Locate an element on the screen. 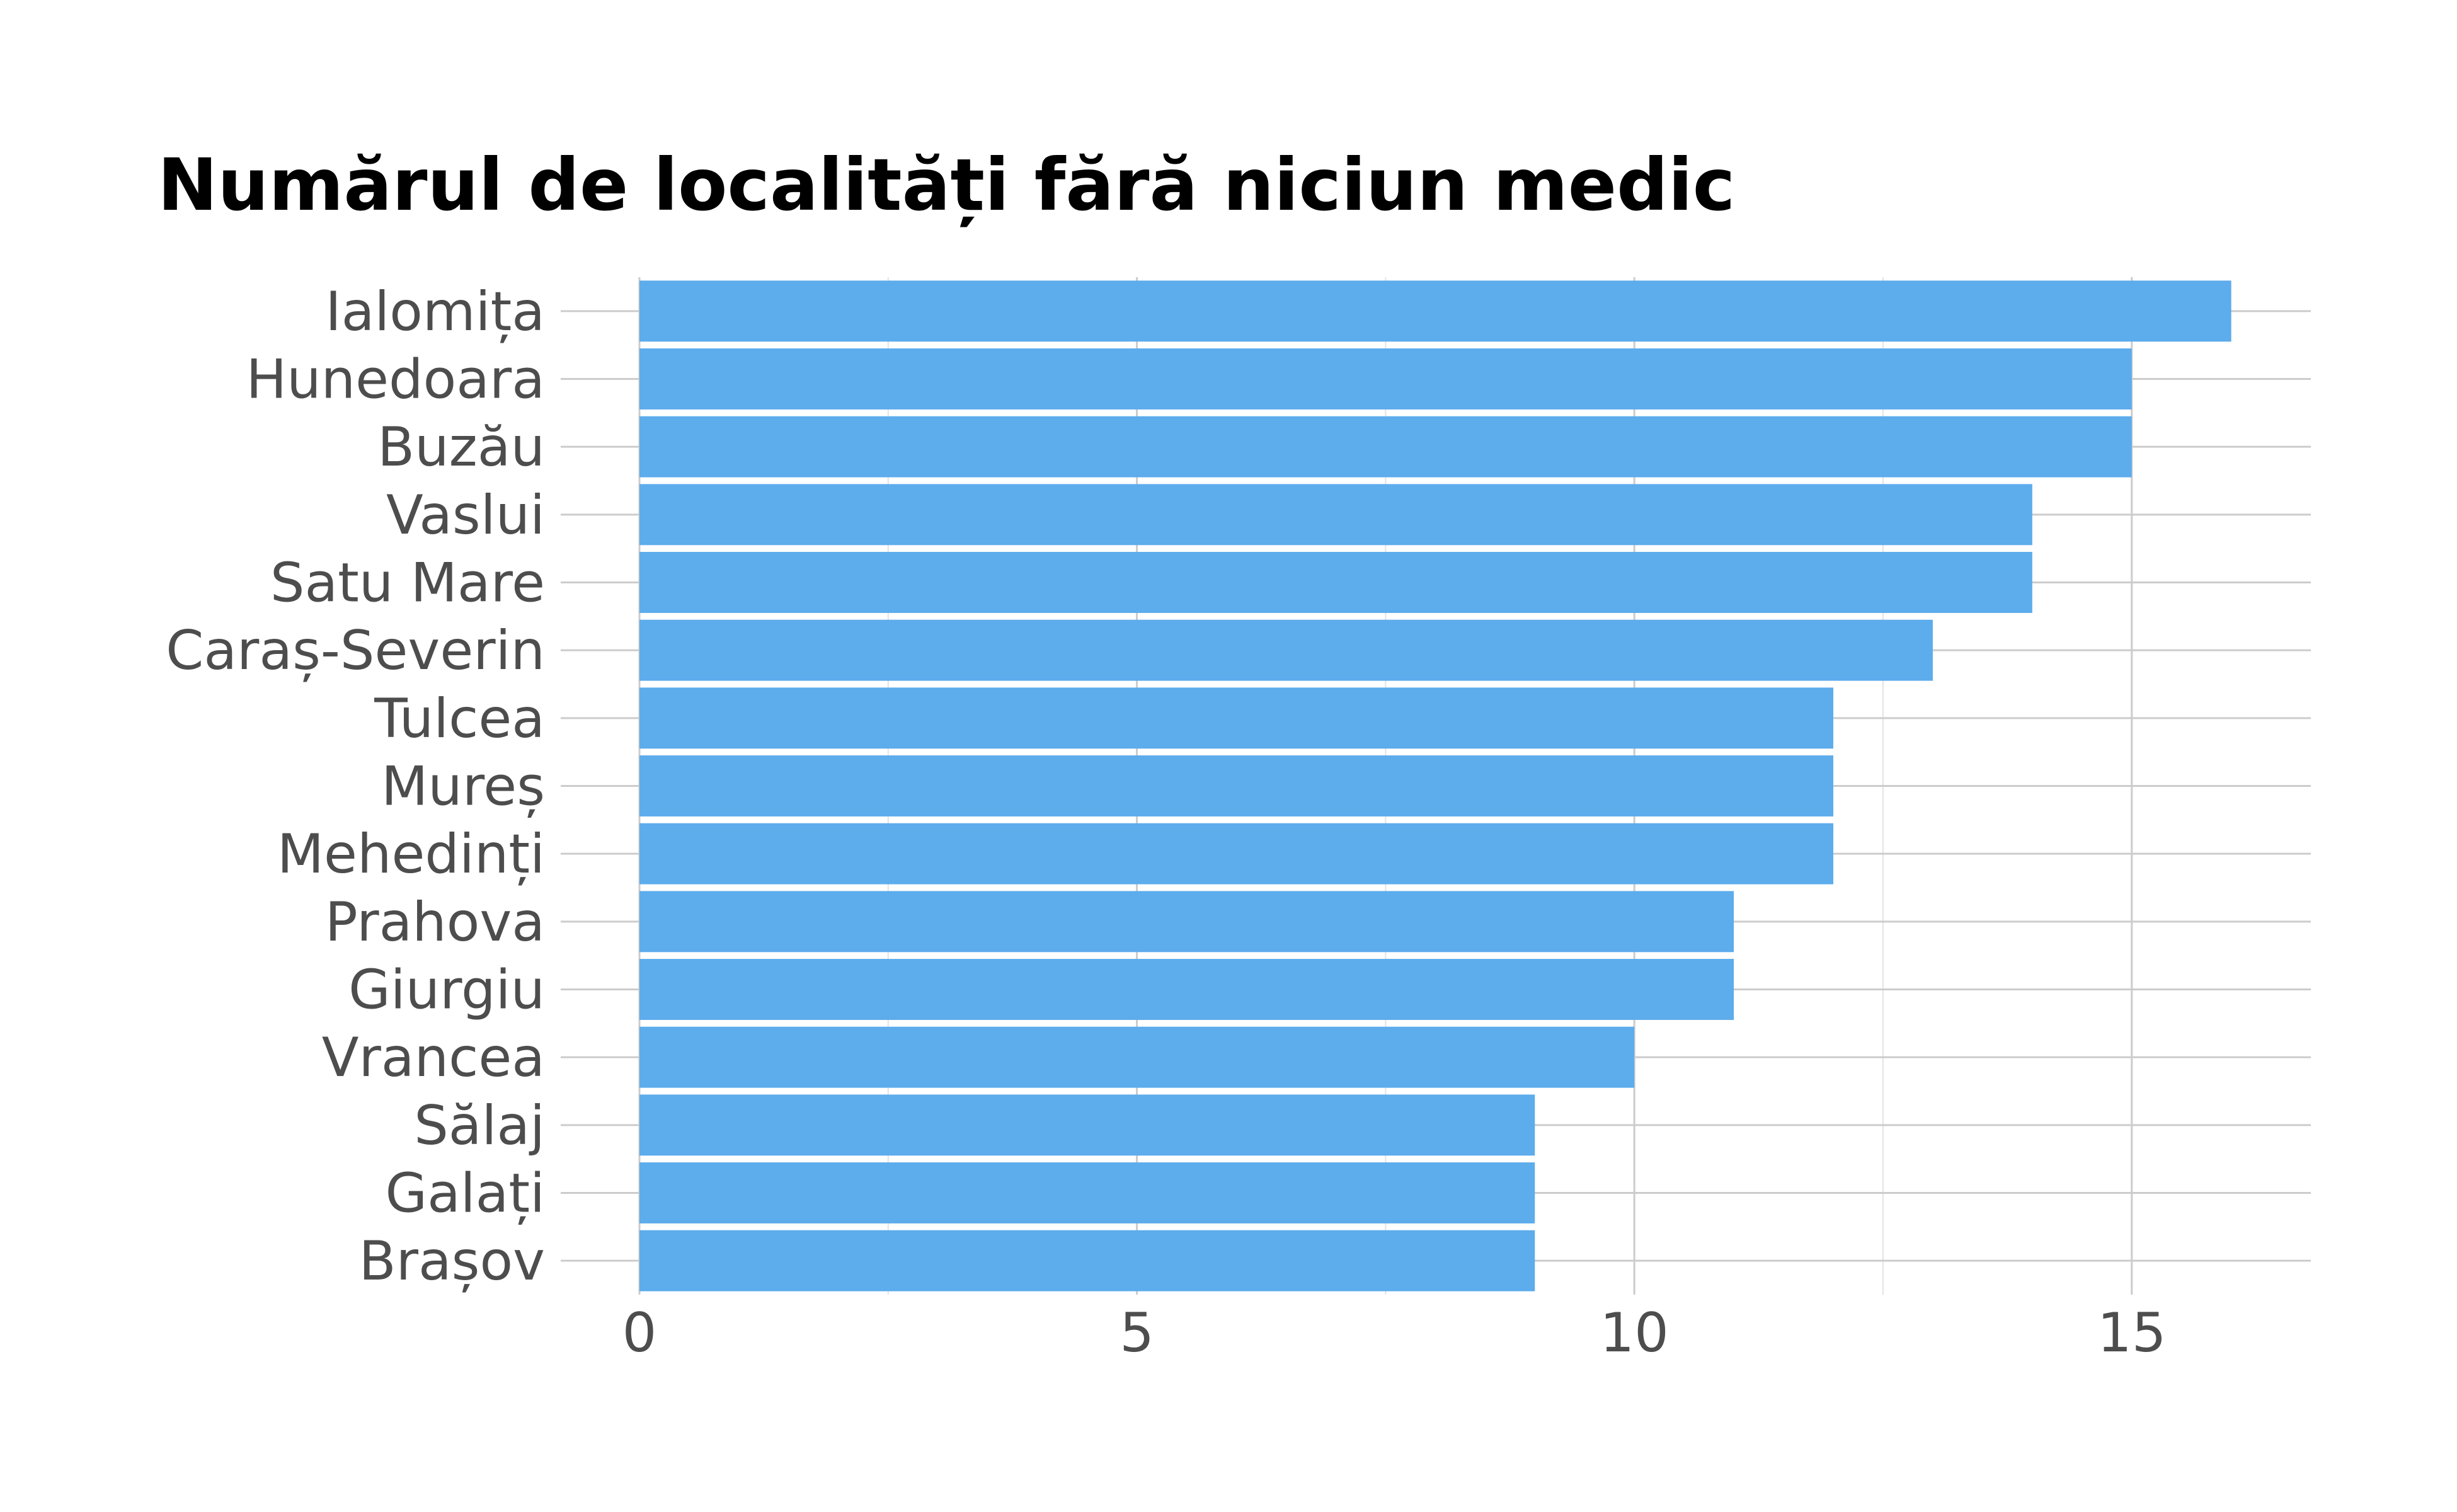 Image resolution: width=2457 pixels, height=1512 pixels. category-label: Hunedoara is located at coordinates (395, 379).